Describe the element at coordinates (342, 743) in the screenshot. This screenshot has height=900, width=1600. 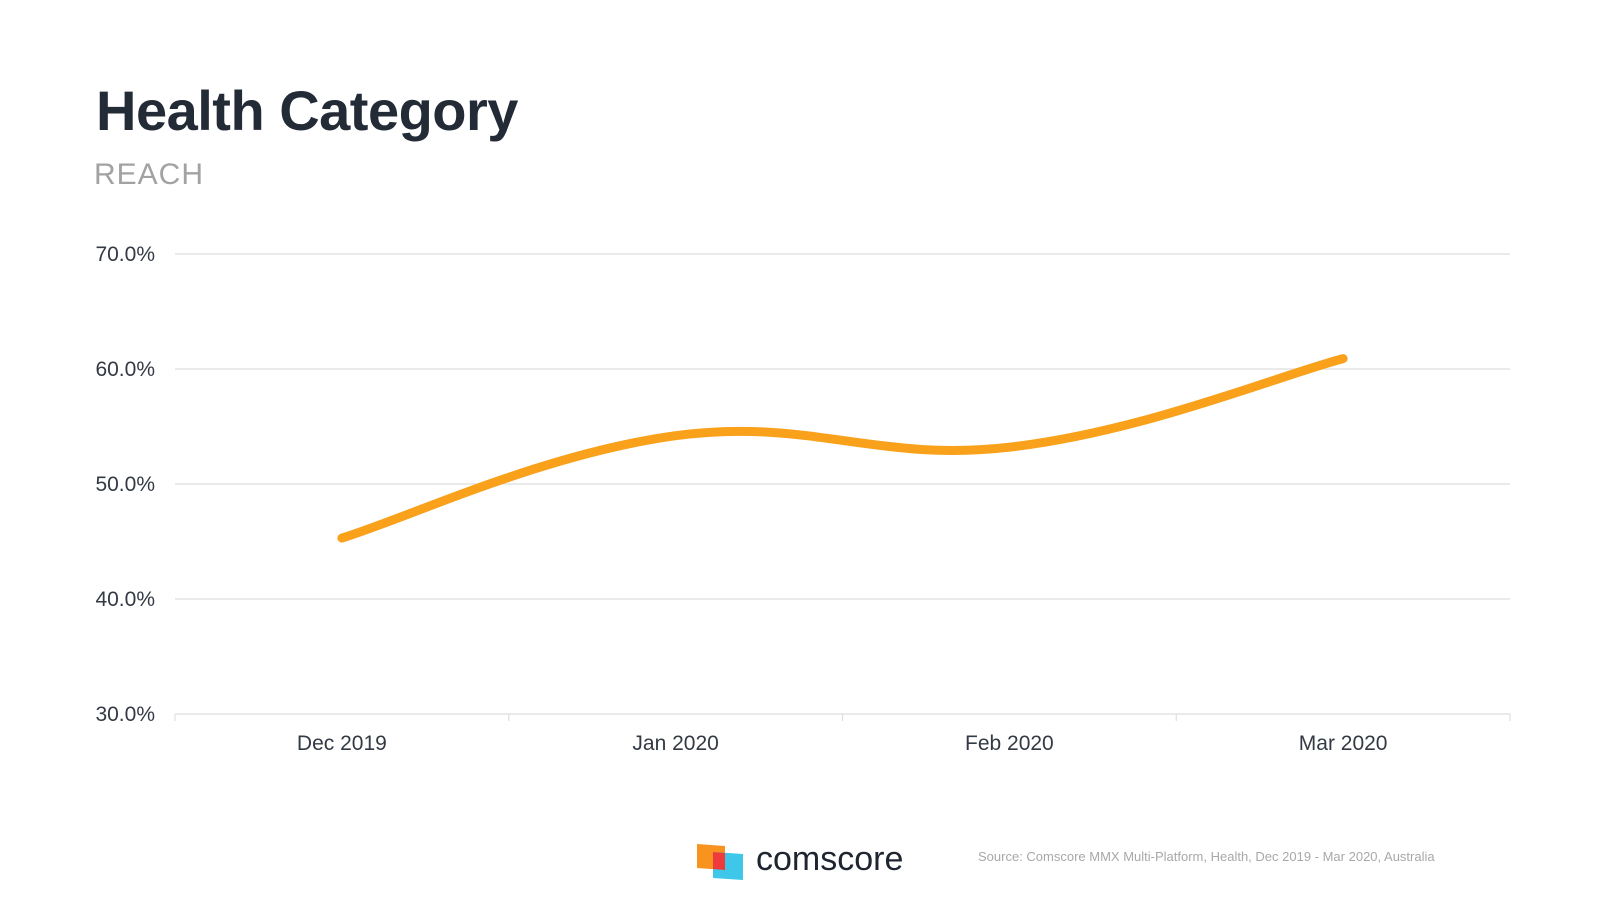
I see `x-tick-label: Dec 2019` at that location.